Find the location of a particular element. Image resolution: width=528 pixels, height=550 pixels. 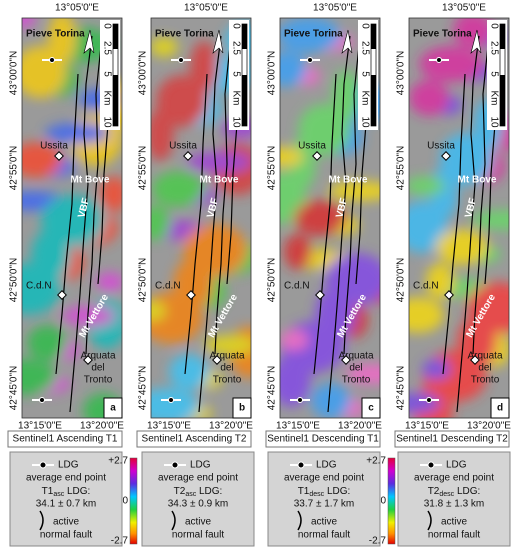

legend-name: T2desc LDG: is located at coordinates (454, 492).